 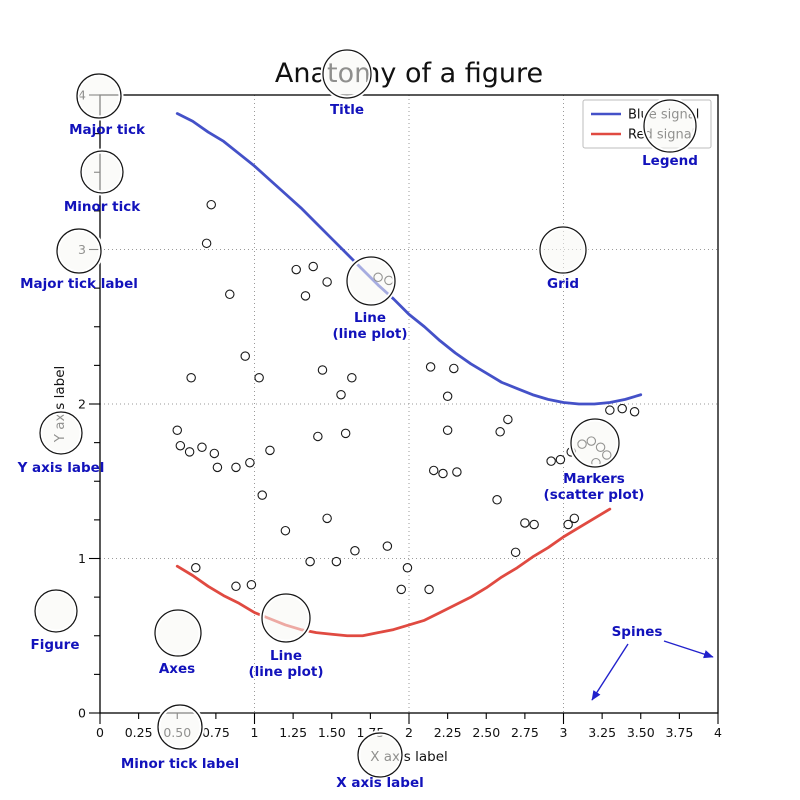 I want to click on red-signal-line, so click(x=393, y=572).